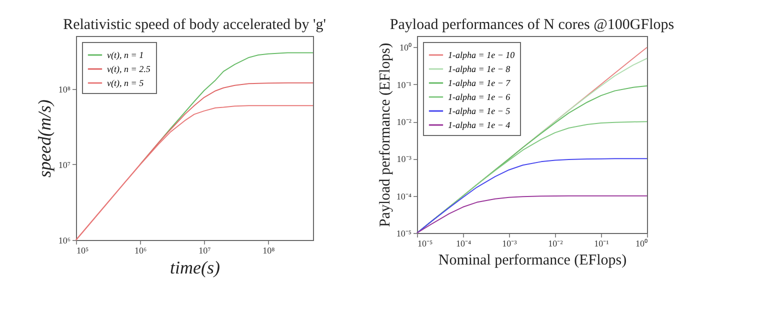  Describe the element at coordinates (64, 165) in the screenshot. I see `y-tick-label: 10⁷` at that location.